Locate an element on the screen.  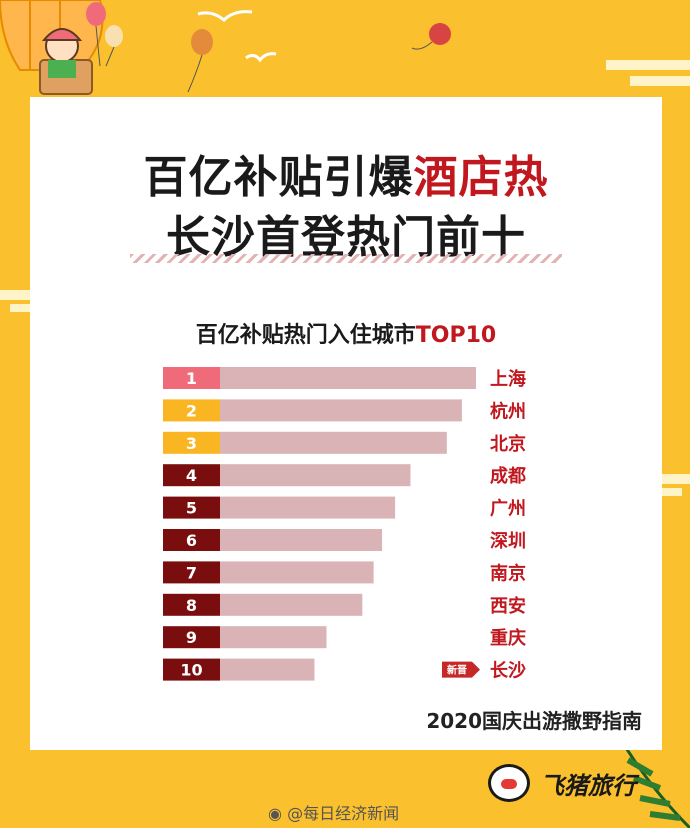
watermark: ◉ @每日经济新闻 is located at coordinates (333, 812).